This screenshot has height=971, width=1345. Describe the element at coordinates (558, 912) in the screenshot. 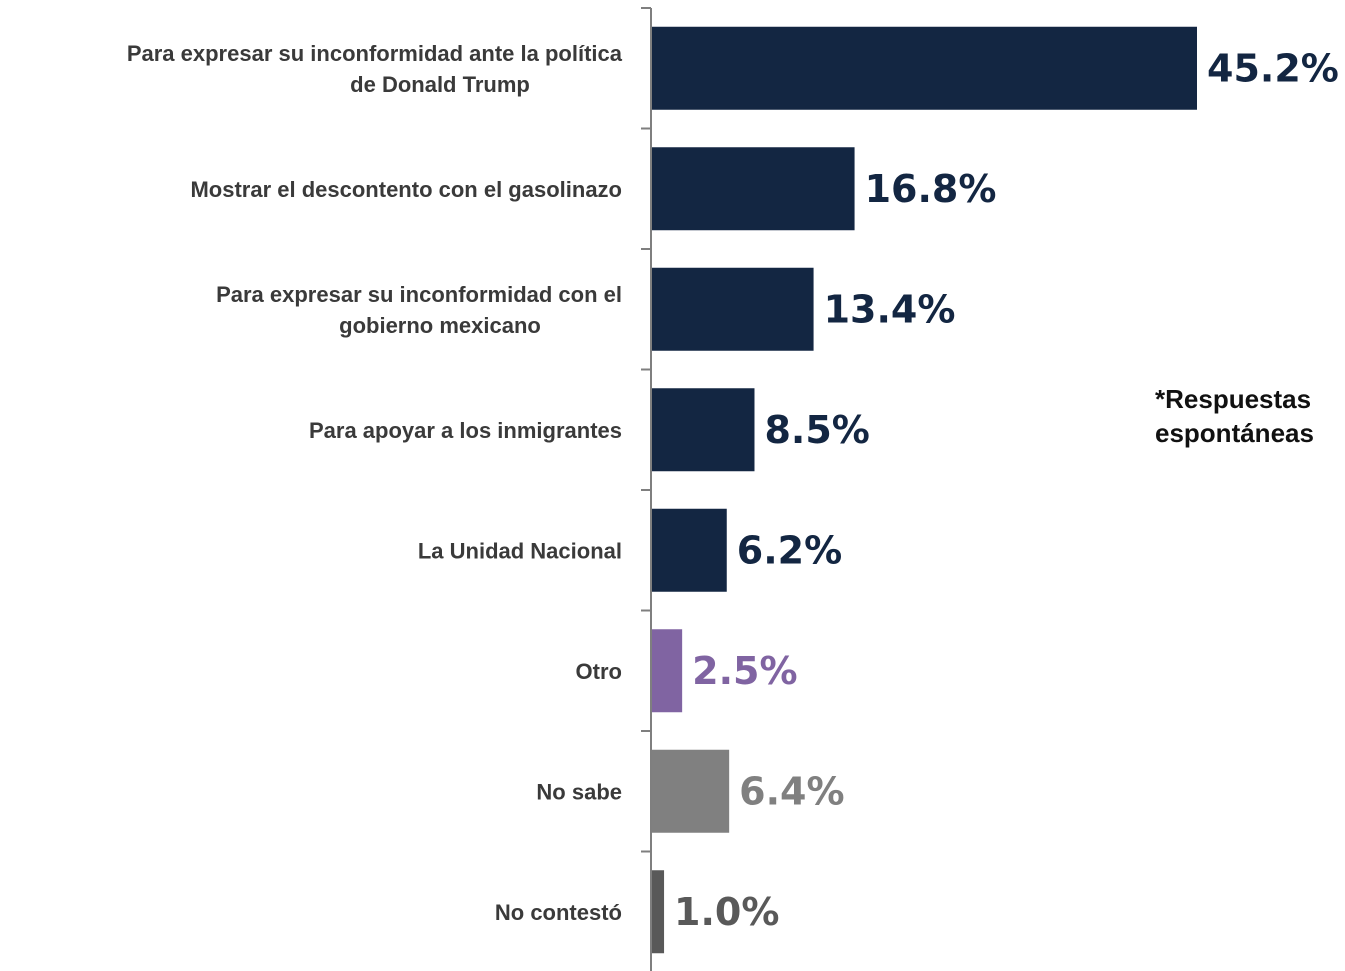

I see `category-label-8: No contestó` at that location.